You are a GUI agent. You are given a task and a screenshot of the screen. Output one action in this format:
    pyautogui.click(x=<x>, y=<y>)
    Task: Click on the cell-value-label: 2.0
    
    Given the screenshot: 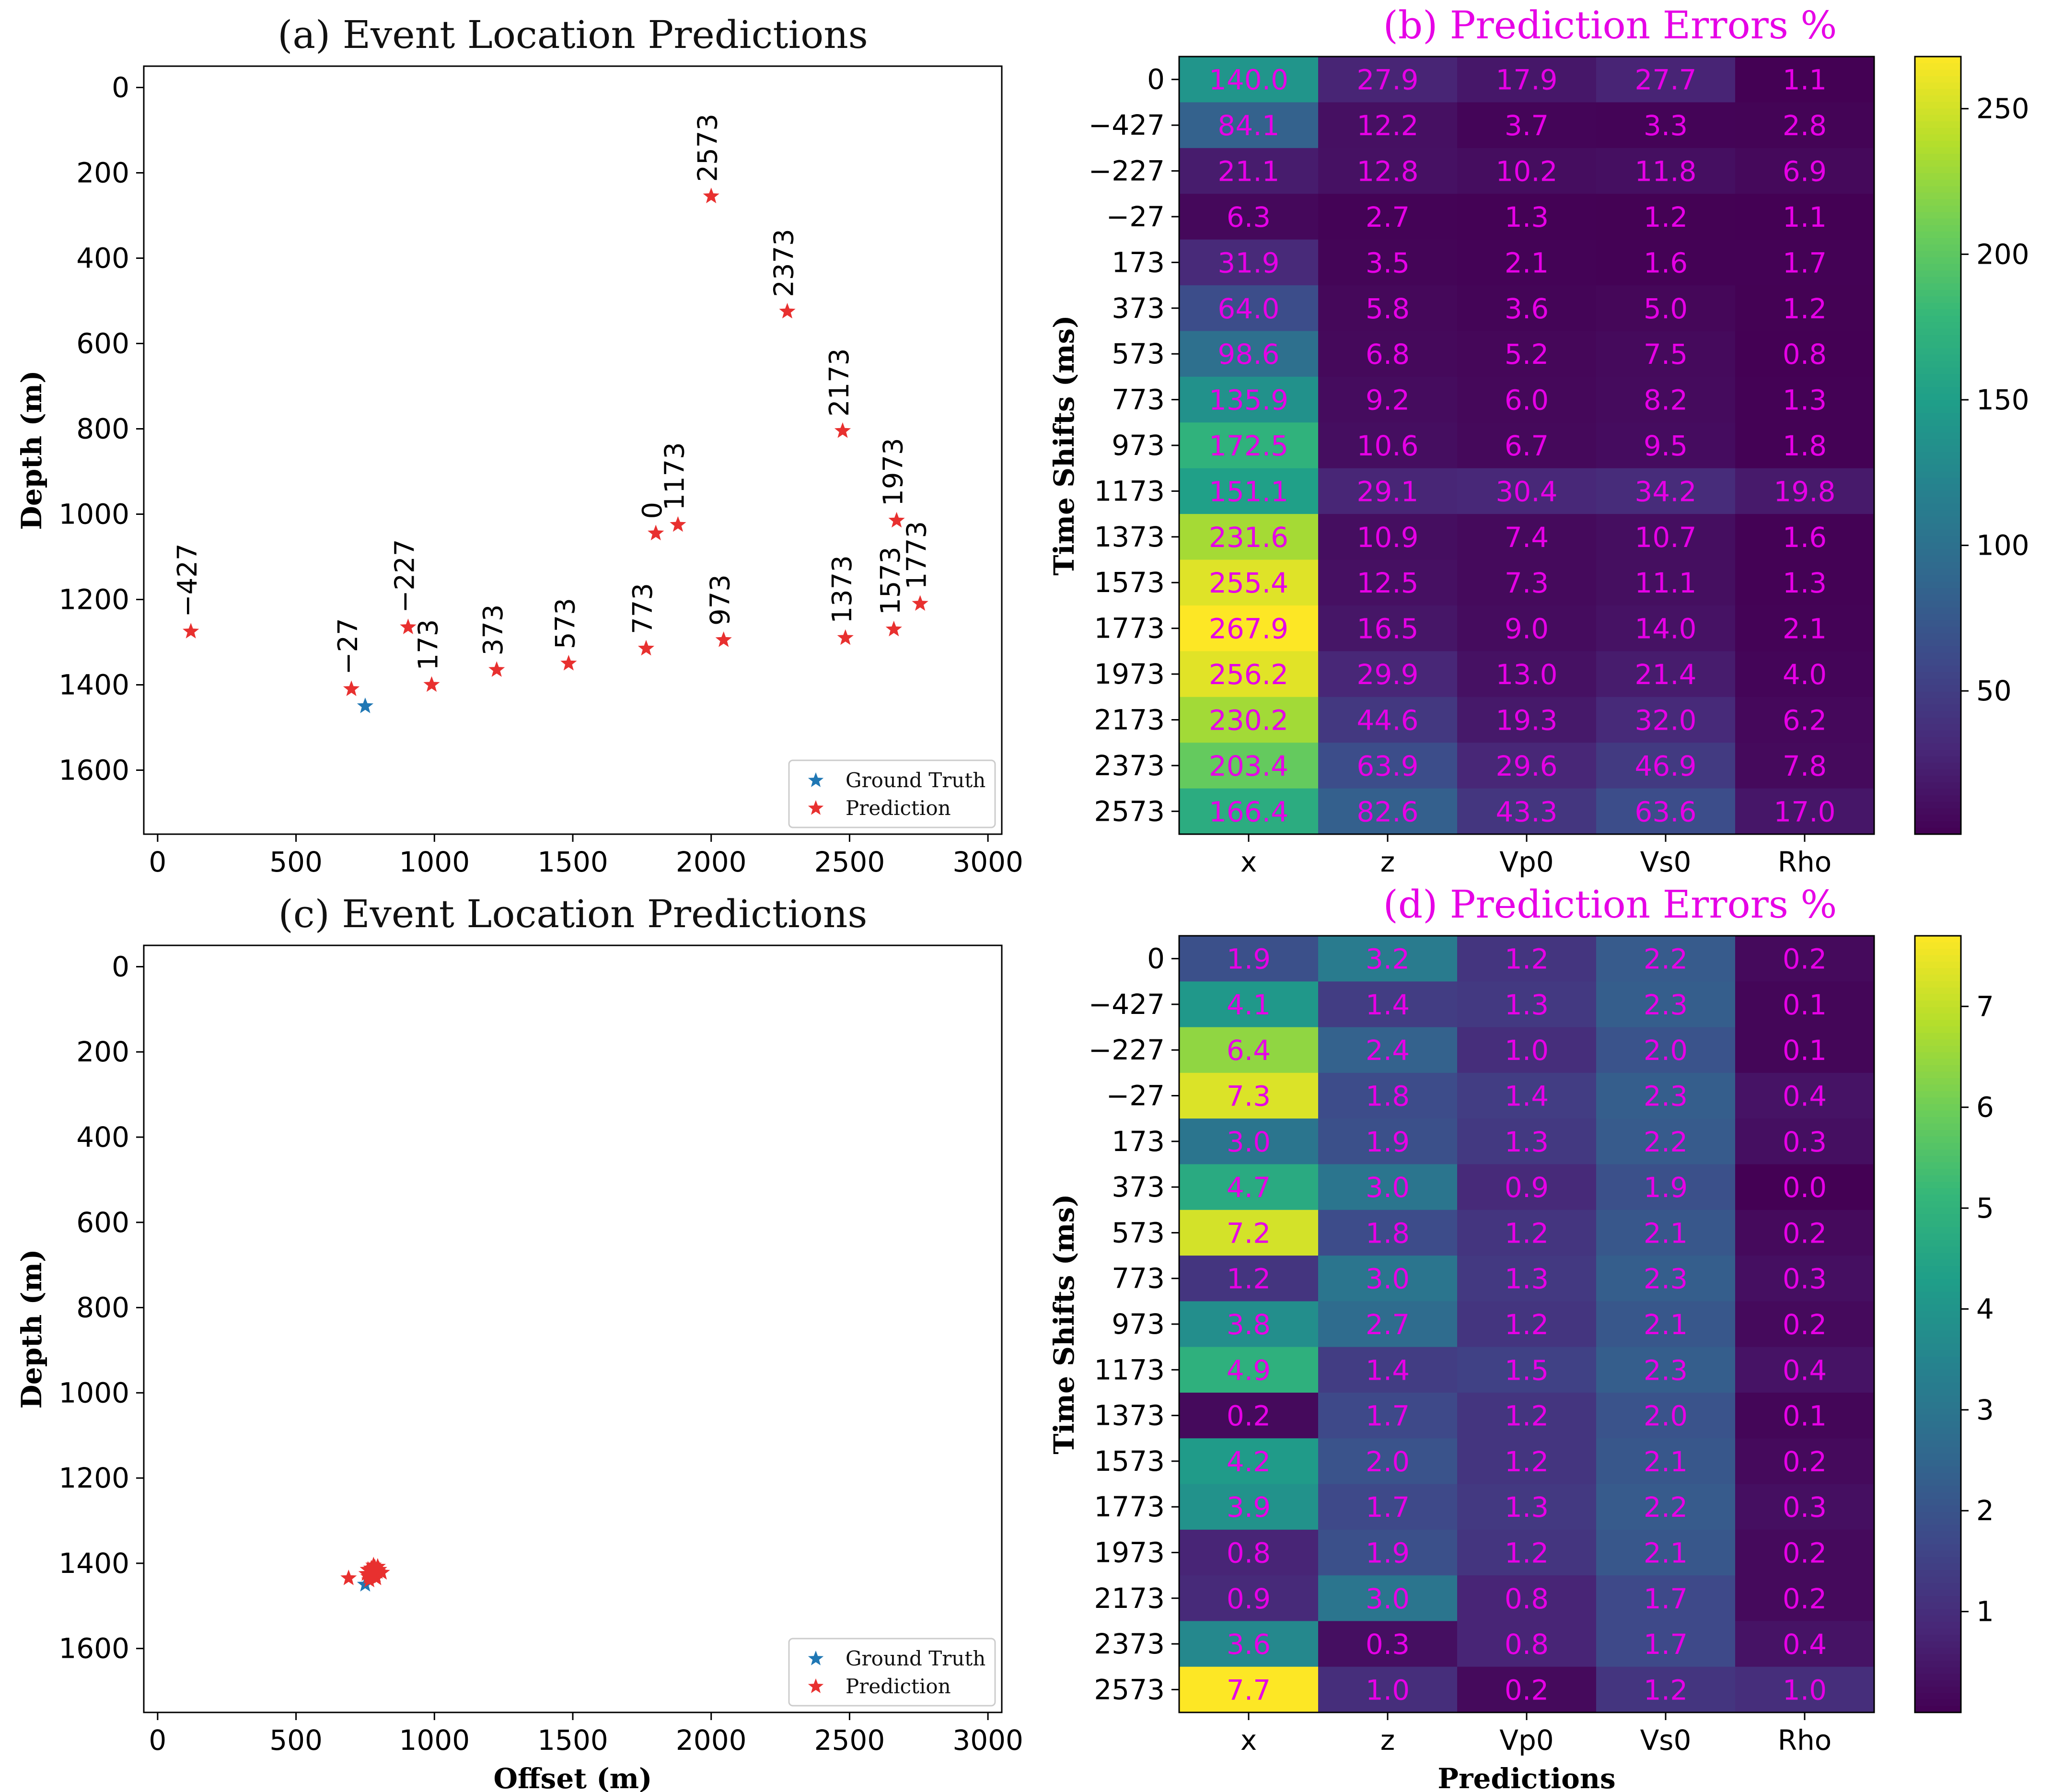 What is the action you would take?
    pyautogui.click(x=1388, y=1461)
    